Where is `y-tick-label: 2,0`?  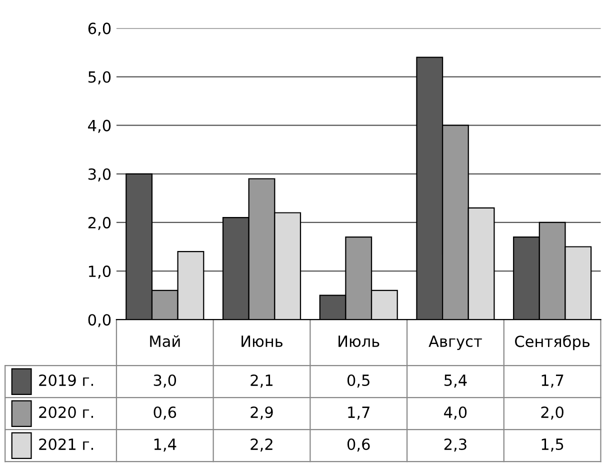 y-tick-label: 2,0 is located at coordinates (99, 223).